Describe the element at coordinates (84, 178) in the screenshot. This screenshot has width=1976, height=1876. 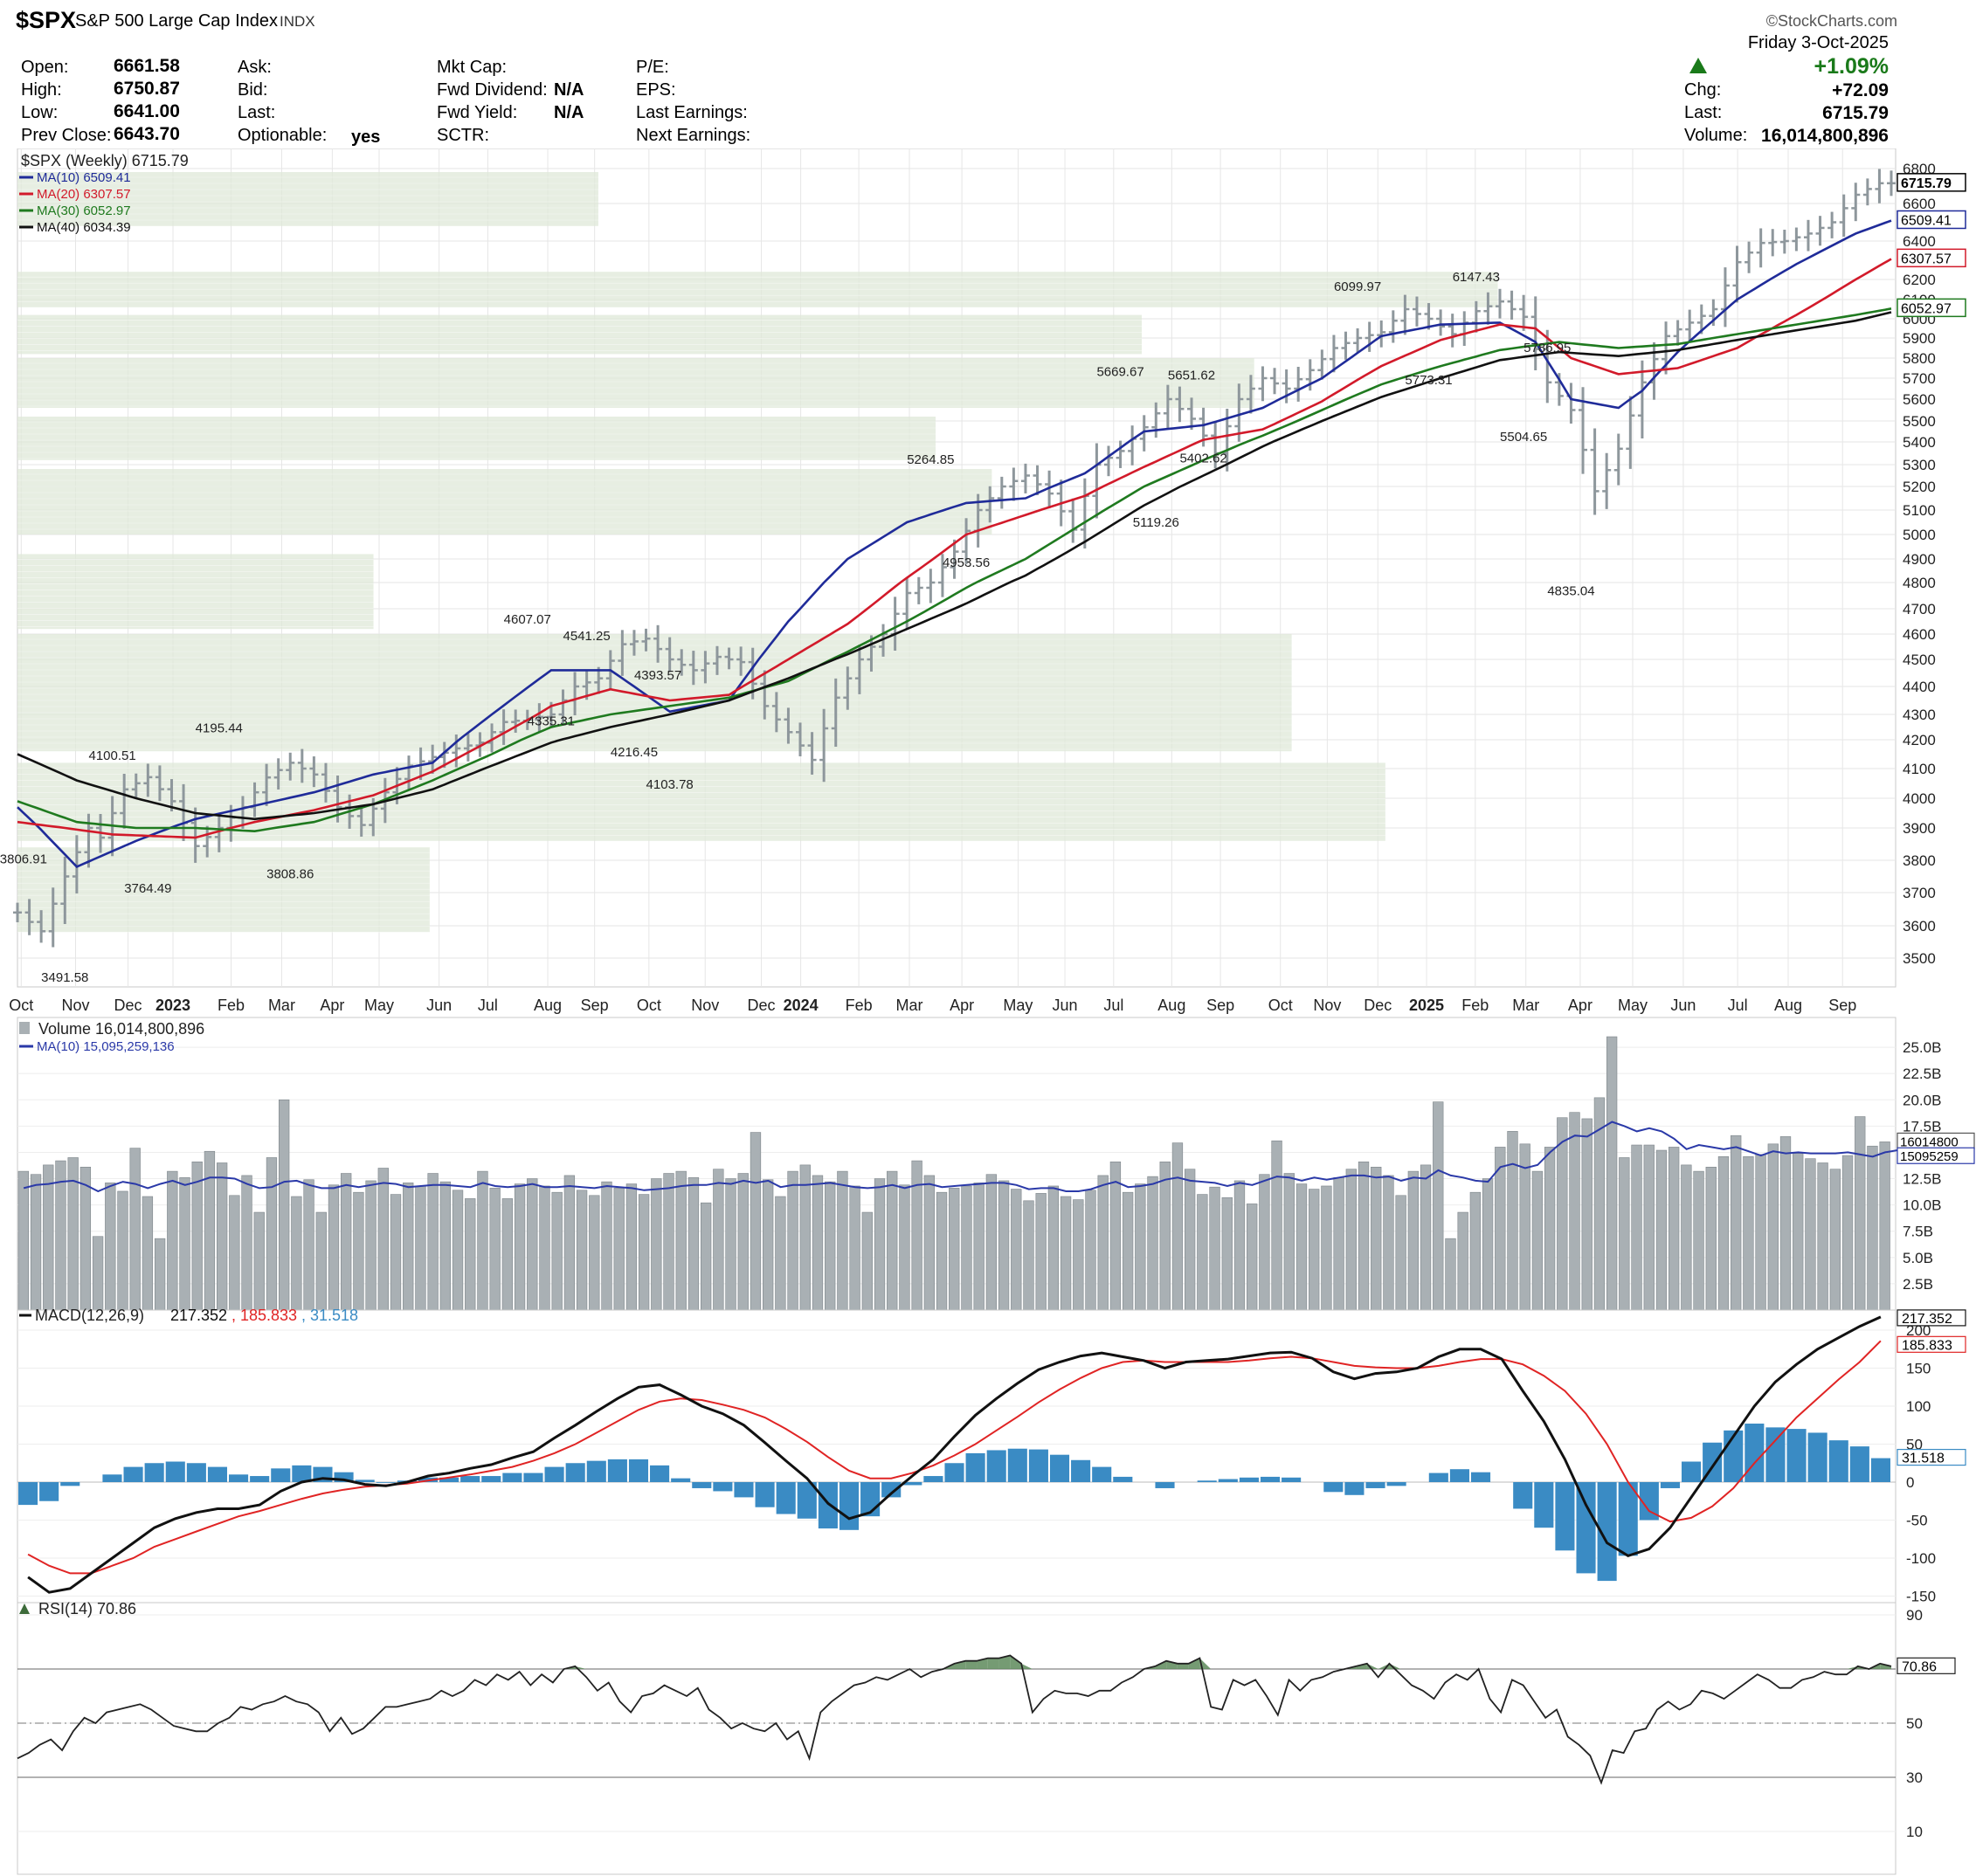
I see `legend-entry: MA(10) 6509.41` at that location.